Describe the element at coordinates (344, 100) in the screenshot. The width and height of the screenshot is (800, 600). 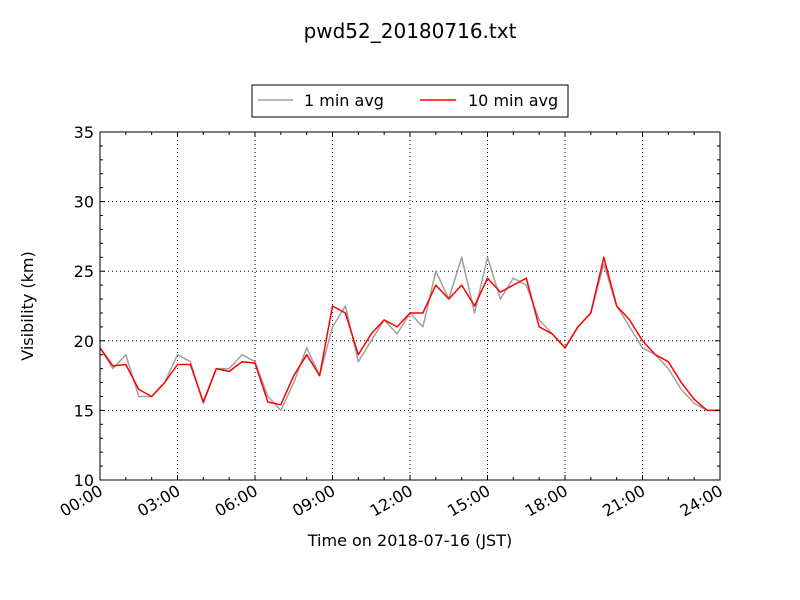
I see `legend-label-1min: 1 min avg` at that location.